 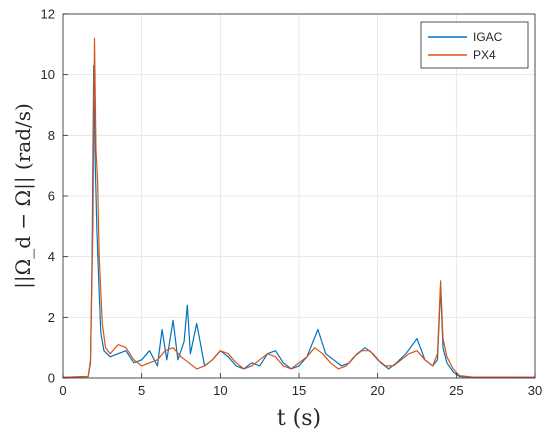 I want to click on legend-label-igac: IGAC, so click(x=488, y=37).